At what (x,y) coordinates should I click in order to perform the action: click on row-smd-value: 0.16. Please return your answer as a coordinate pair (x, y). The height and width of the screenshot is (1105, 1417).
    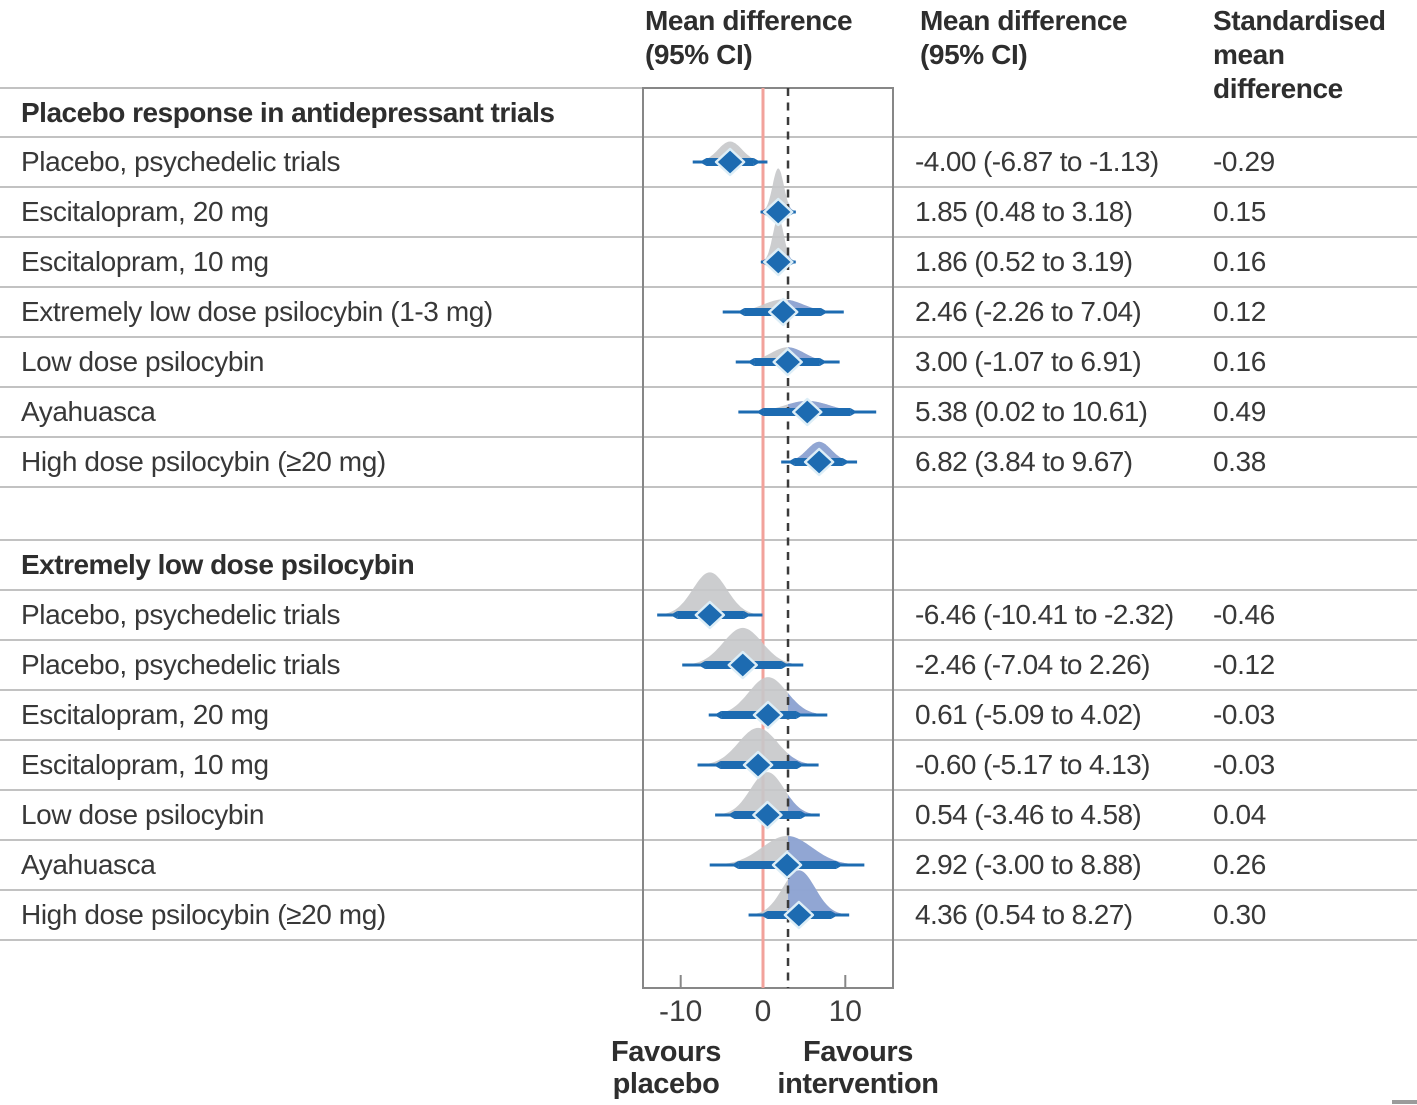
    Looking at the image, I should click on (1239, 261).